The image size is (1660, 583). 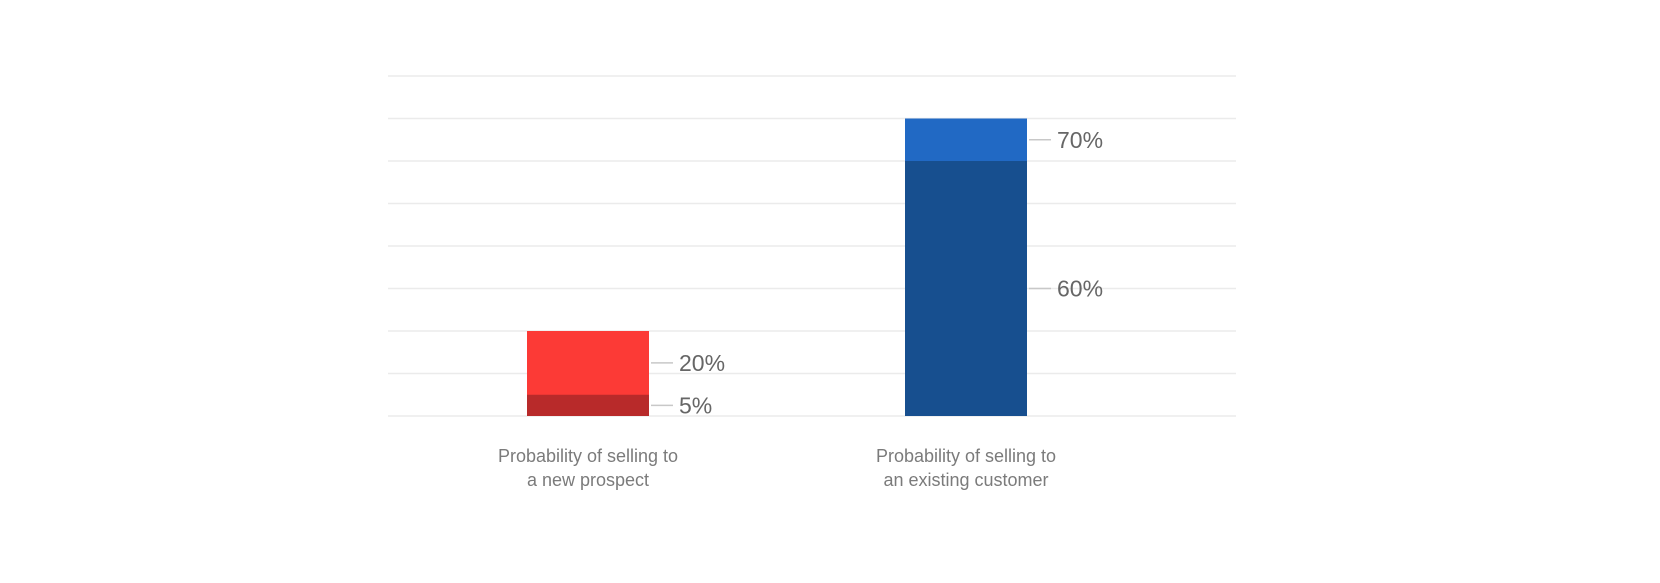 I want to click on value-label-2-2: 70%, so click(x=1080, y=140).